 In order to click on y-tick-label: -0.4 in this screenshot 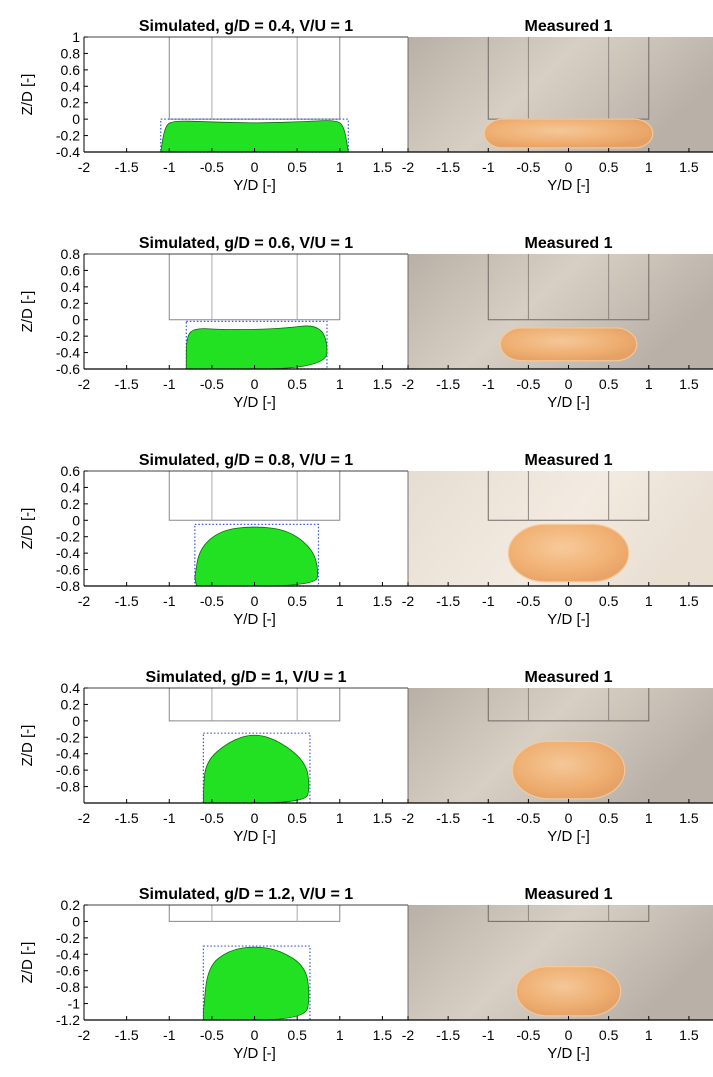, I will do `click(68, 152)`.